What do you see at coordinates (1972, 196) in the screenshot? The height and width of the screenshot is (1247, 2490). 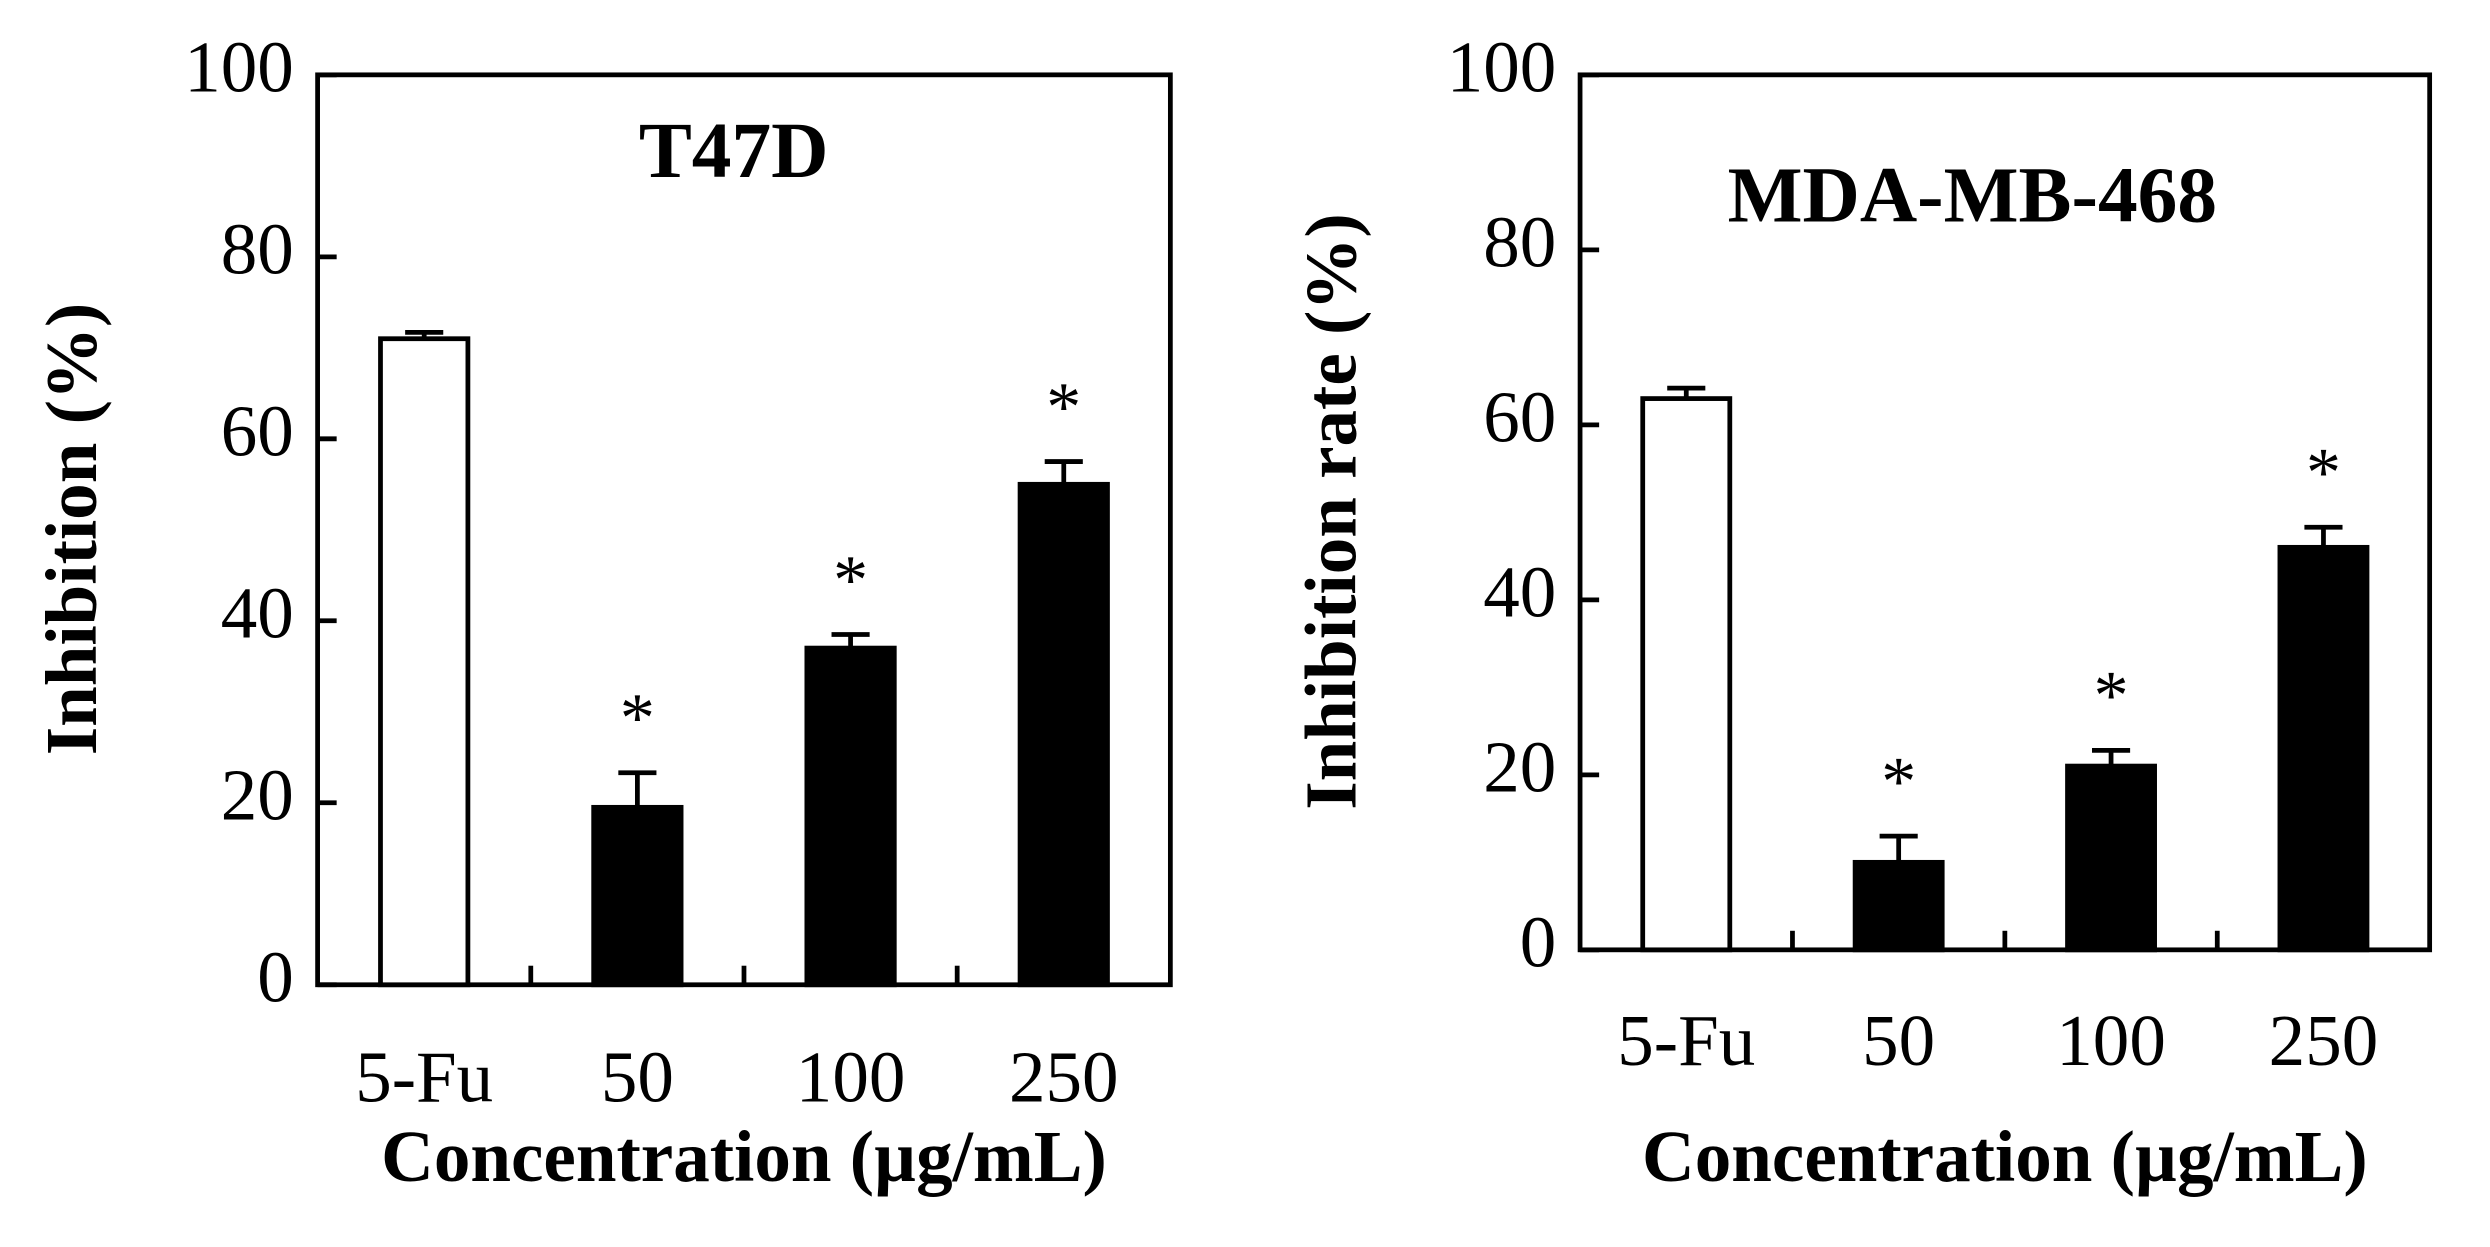 I see `chart-title: MDA-MB-468` at bounding box center [1972, 196].